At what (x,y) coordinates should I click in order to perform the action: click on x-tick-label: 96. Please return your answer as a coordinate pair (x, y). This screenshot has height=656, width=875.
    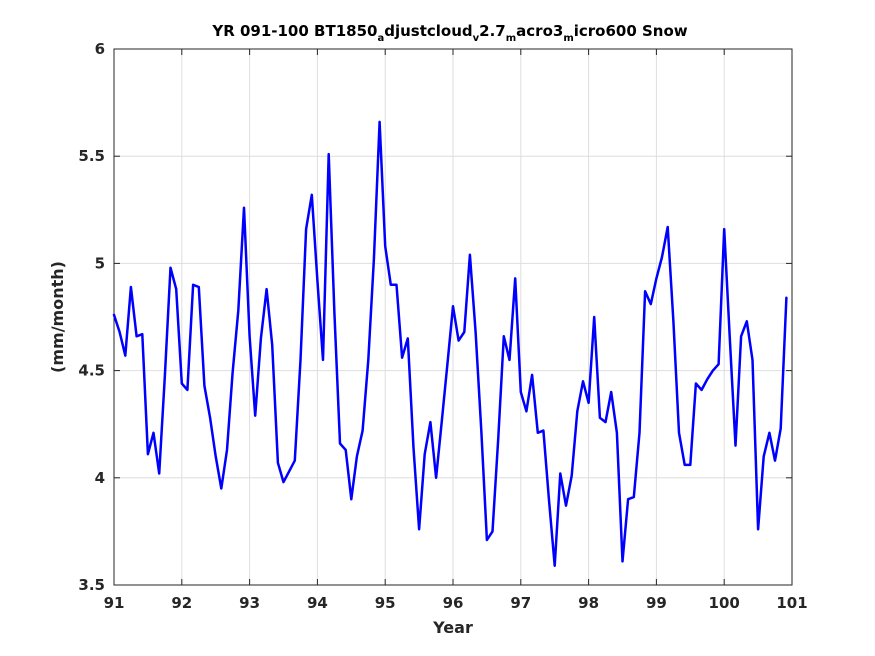
    Looking at the image, I should click on (453, 603).